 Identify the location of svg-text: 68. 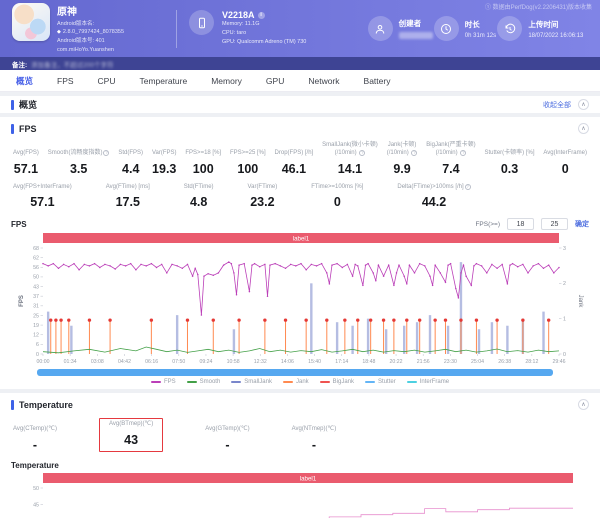
(36, 249).